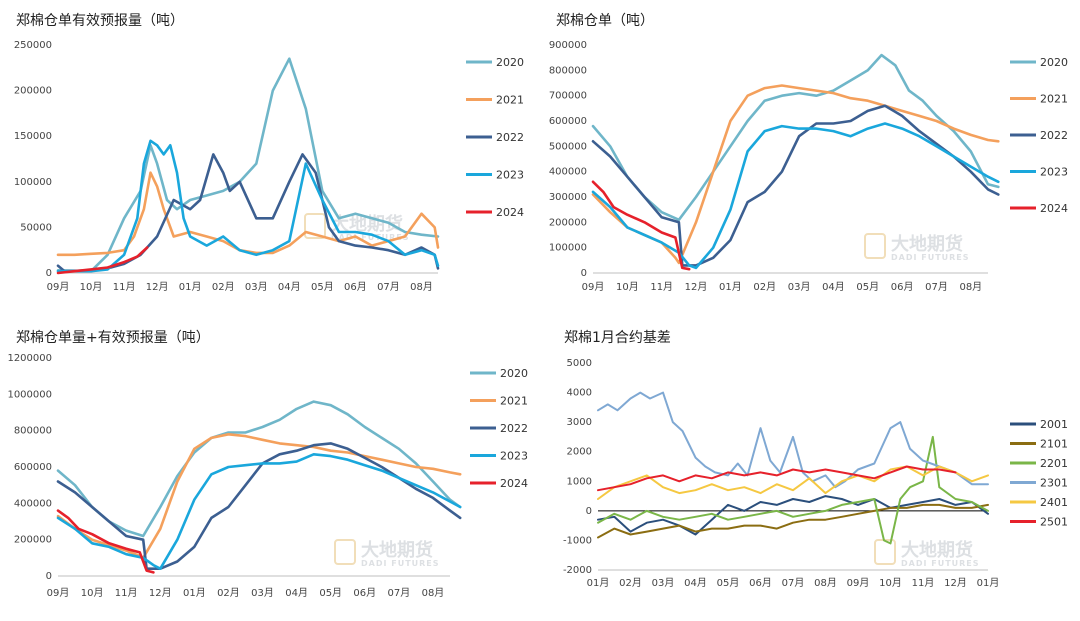 The height and width of the screenshot is (621, 1080). Describe the element at coordinates (29, 358) in the screenshot. I see `y-tick-label: 1200000` at that location.